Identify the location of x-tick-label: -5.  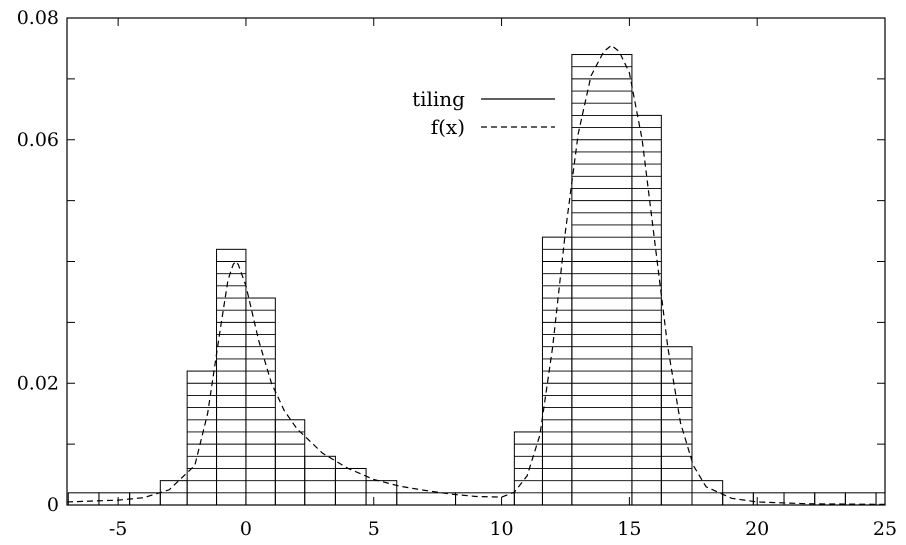
(118, 529).